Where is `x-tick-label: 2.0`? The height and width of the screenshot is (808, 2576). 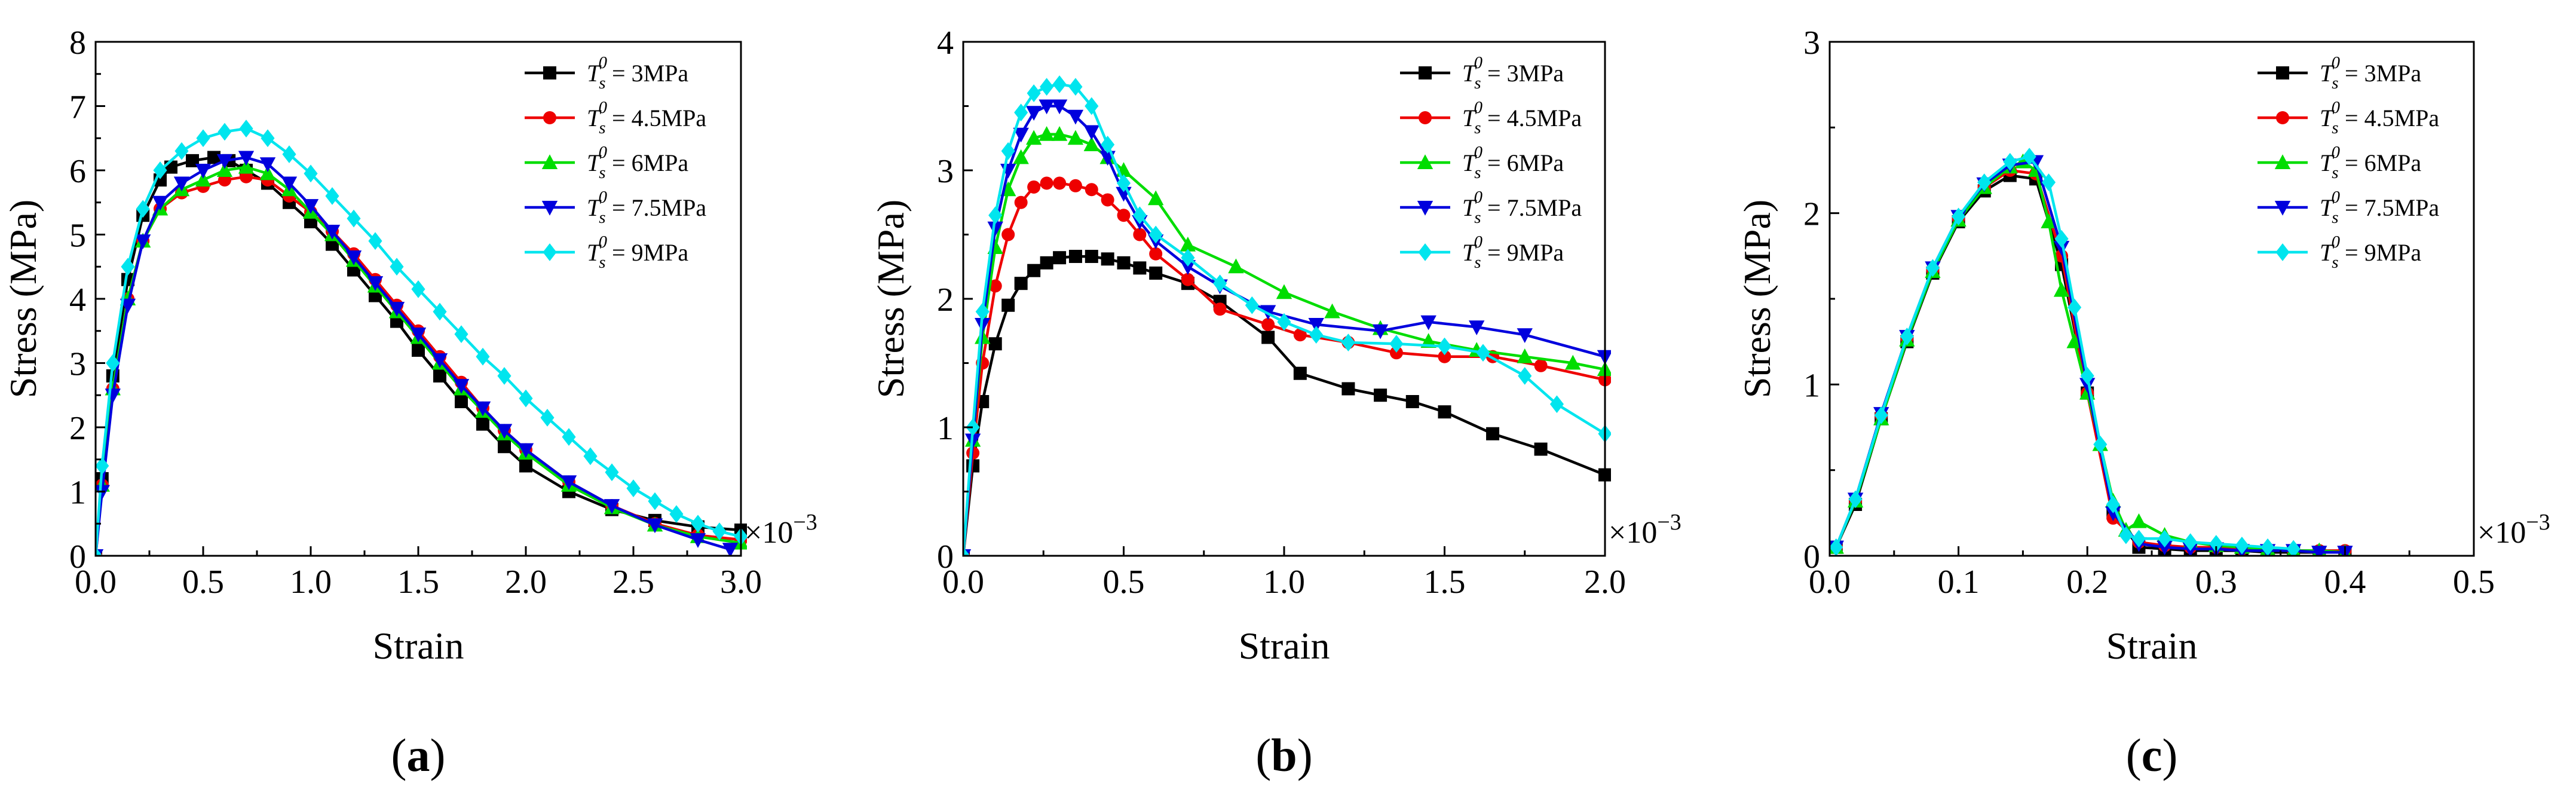 x-tick-label: 2.0 is located at coordinates (1605, 582).